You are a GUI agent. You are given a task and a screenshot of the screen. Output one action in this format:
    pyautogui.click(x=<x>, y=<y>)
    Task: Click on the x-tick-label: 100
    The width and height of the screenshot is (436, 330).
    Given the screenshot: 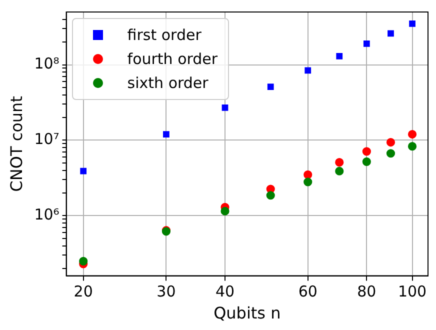 What is the action you would take?
    pyautogui.click(x=412, y=291)
    